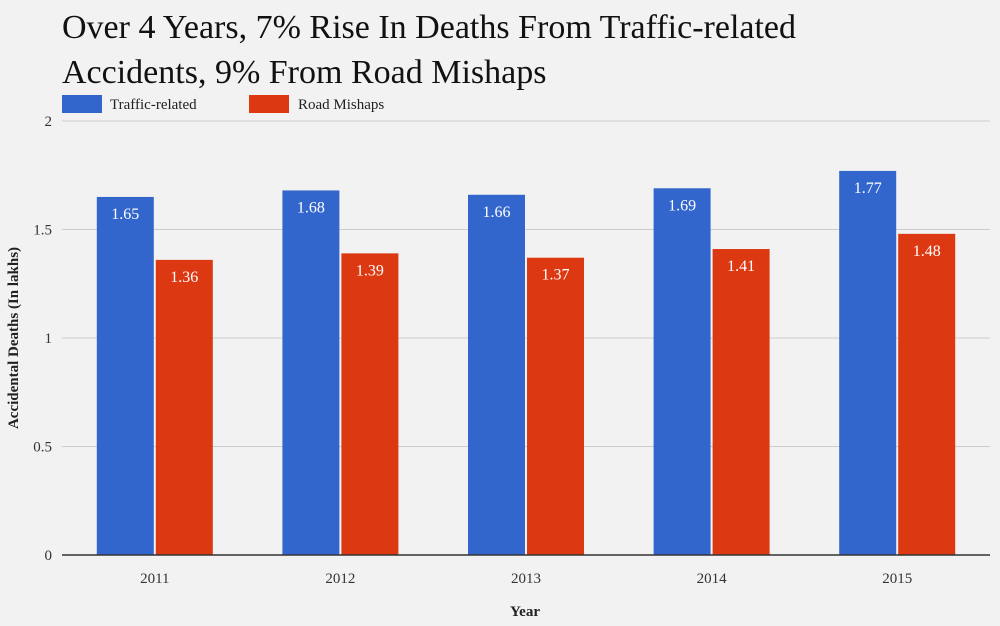 Image resolution: width=1000 pixels, height=626 pixels. What do you see at coordinates (304, 72) in the screenshot?
I see `chart-title-line-2: Accidents, 9% From Road Mishaps` at bounding box center [304, 72].